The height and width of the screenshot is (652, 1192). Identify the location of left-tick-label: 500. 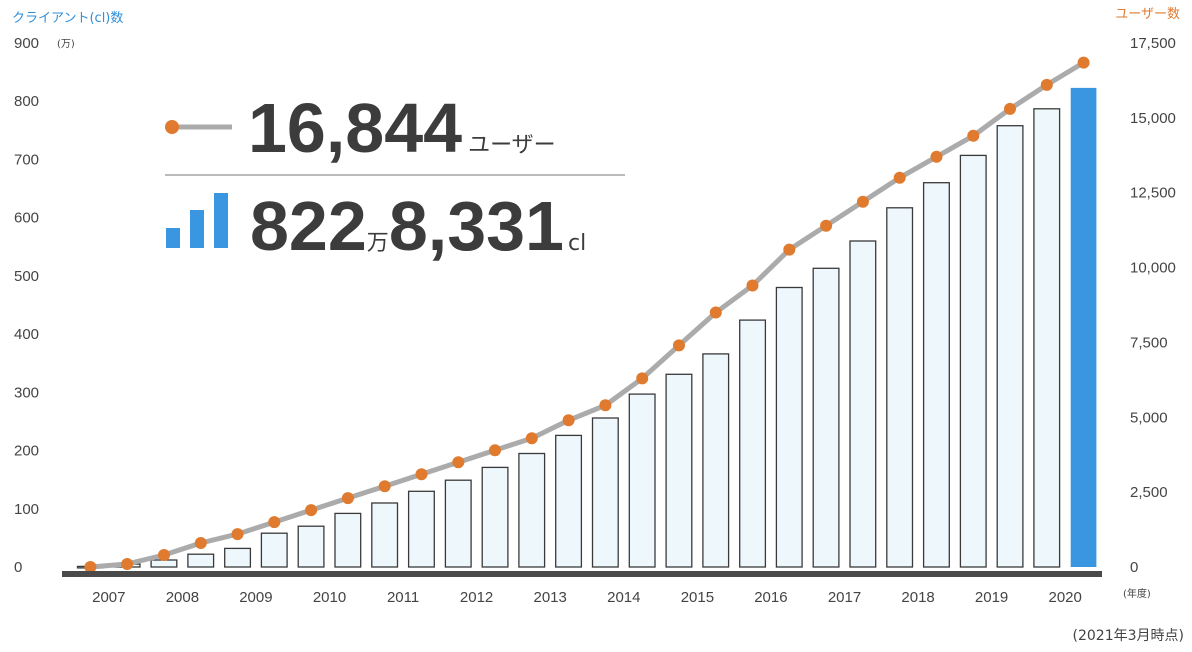
(26, 276).